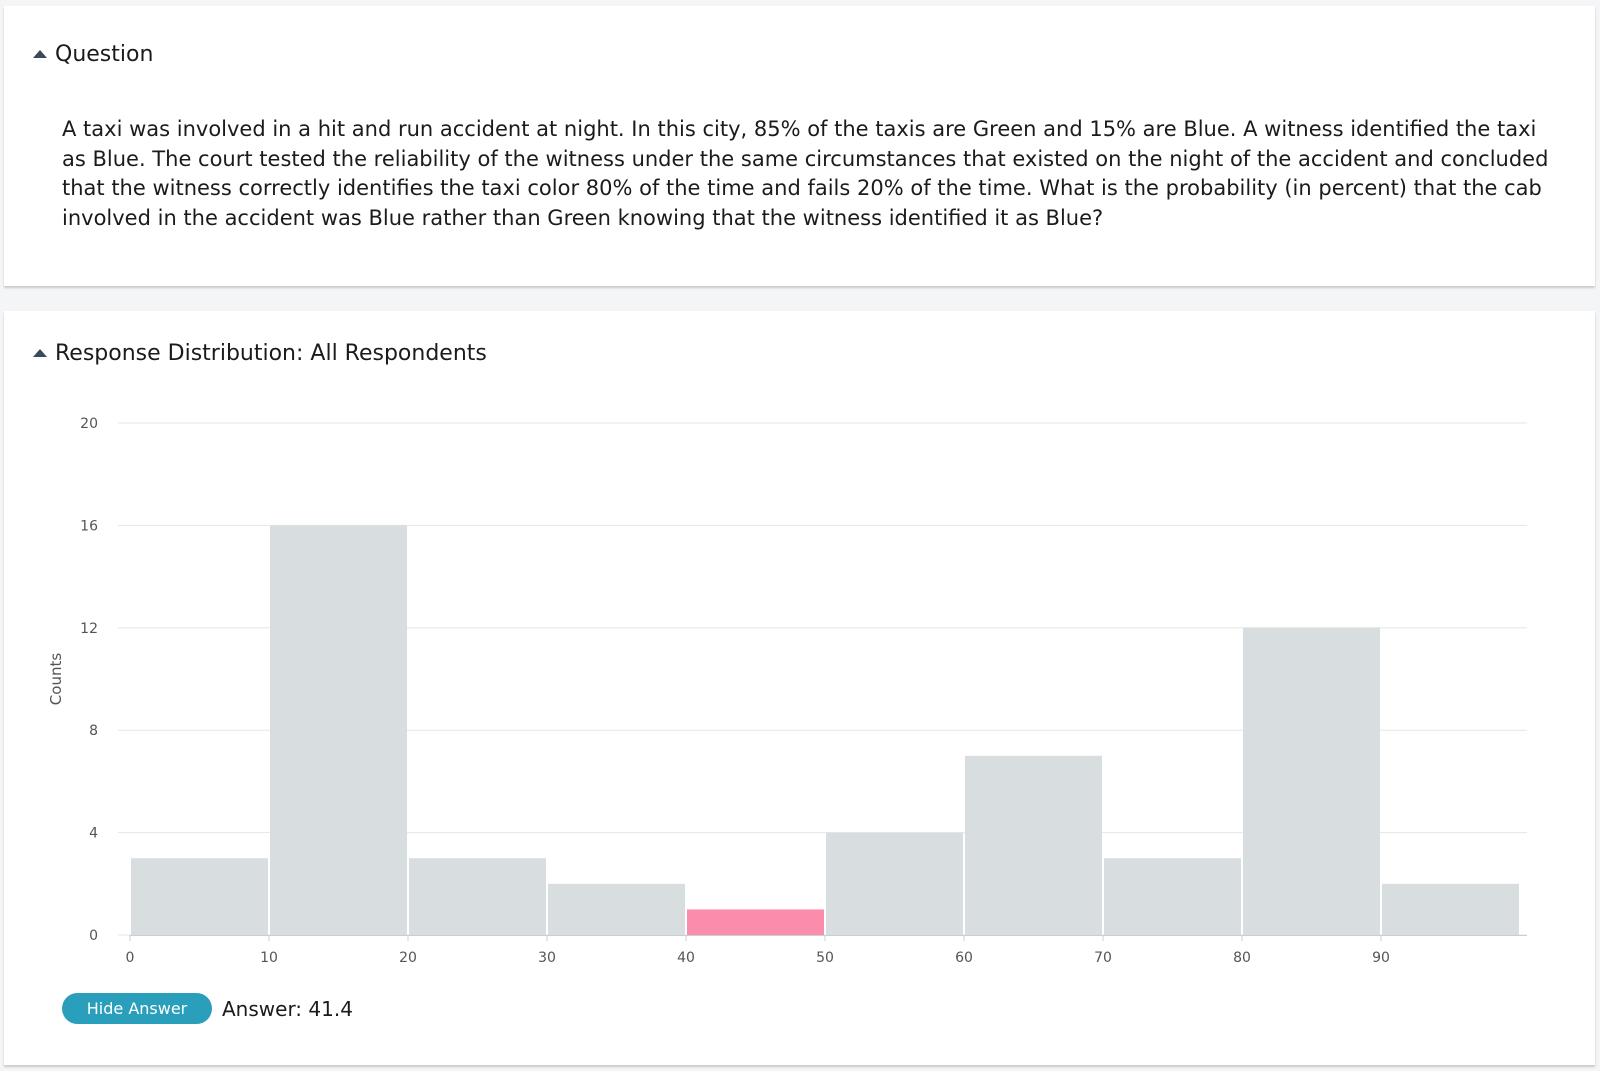 Image resolution: width=1600 pixels, height=1071 pixels. Describe the element at coordinates (547, 958) in the screenshot. I see `x-tick-label: 30` at that location.